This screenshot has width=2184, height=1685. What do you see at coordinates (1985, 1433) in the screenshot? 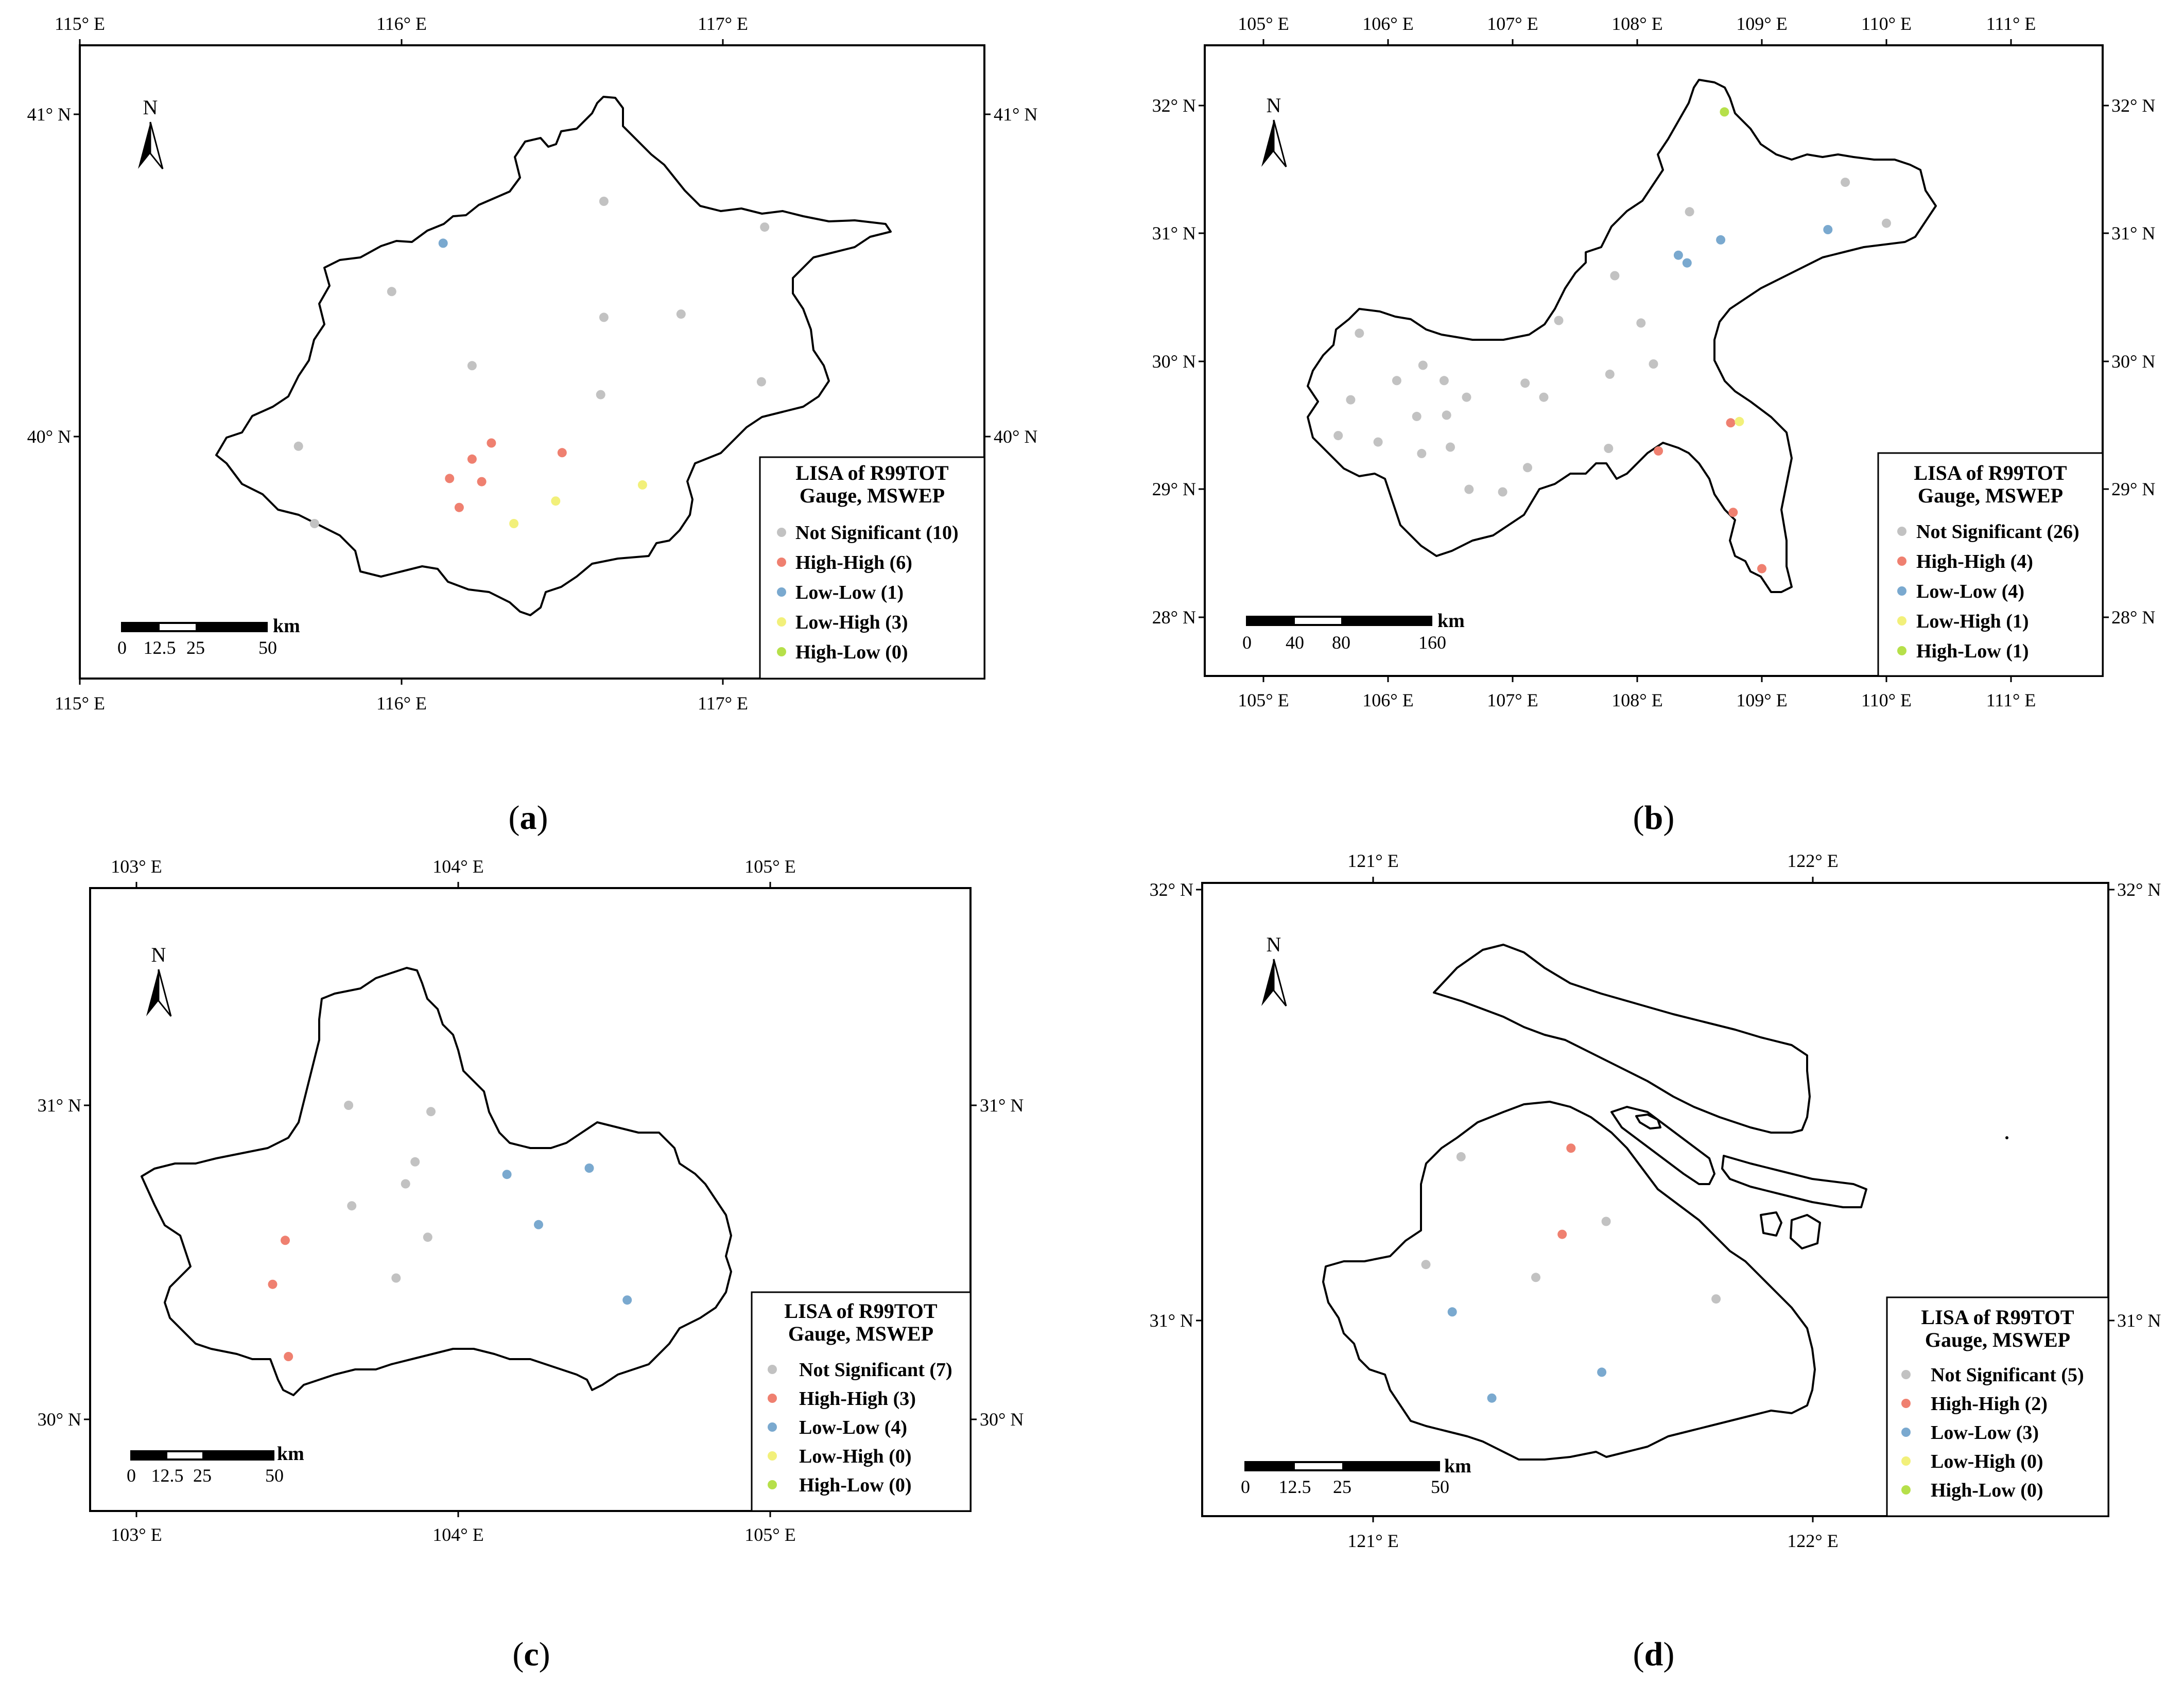
I see `legend-item: Low-Low (3)` at bounding box center [1985, 1433].